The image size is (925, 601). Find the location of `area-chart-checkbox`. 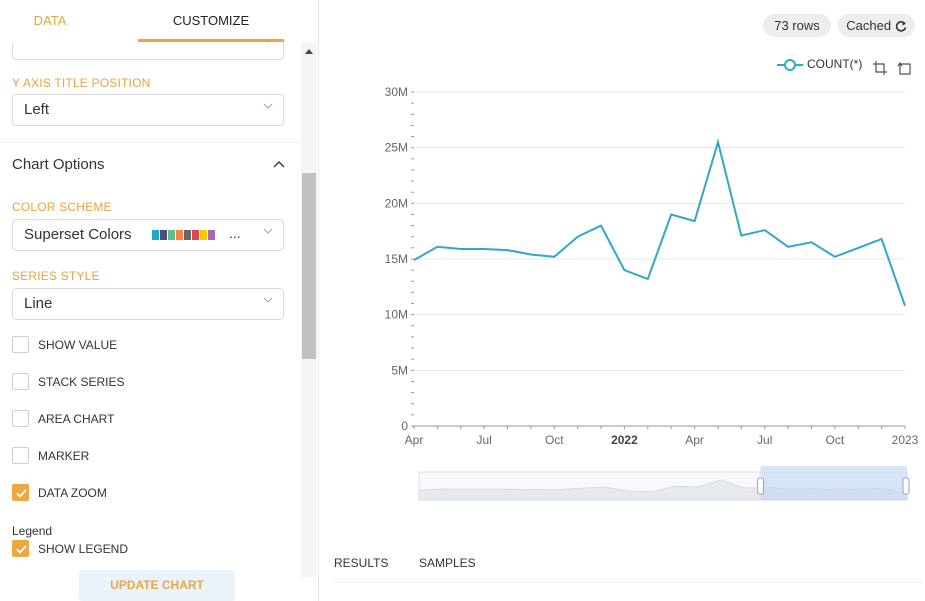

area-chart-checkbox is located at coordinates (20, 418).